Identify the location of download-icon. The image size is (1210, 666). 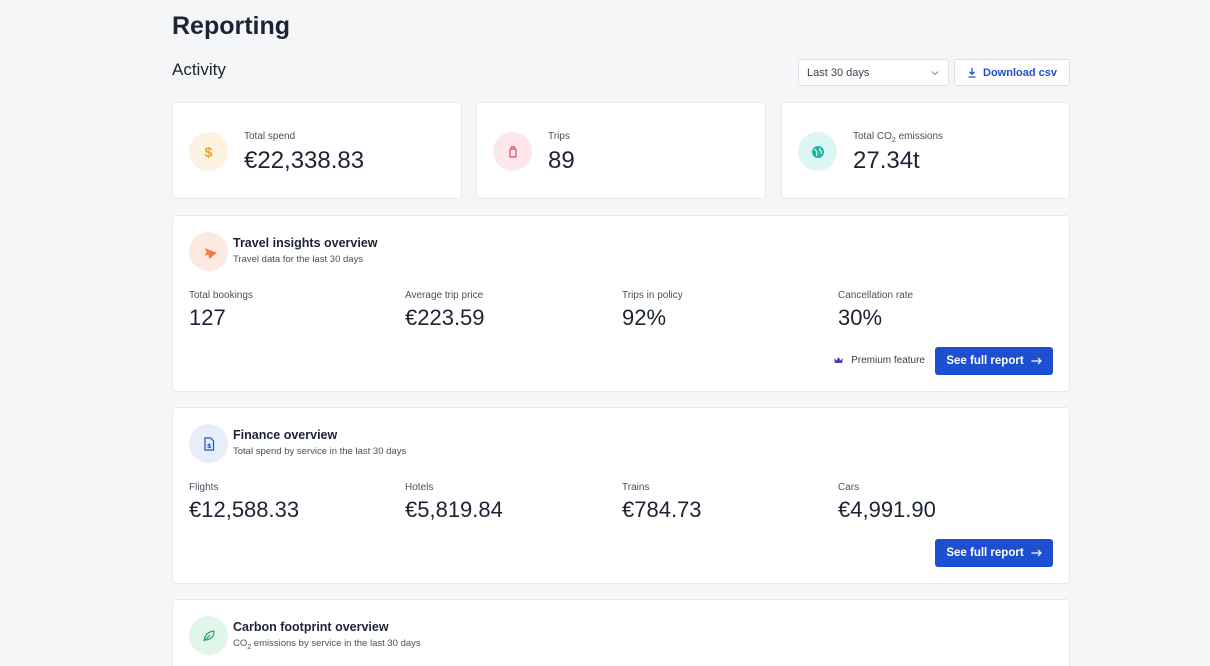
(972, 73).